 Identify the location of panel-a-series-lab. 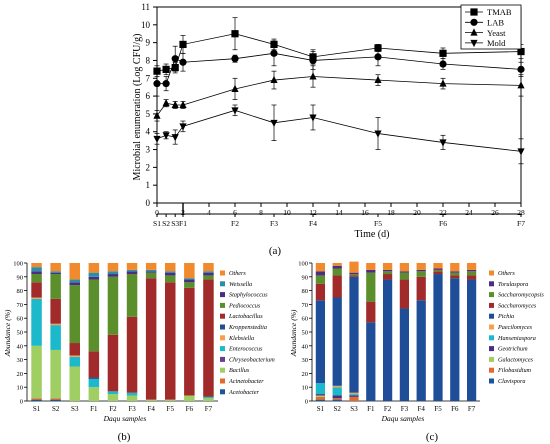
(339, 68).